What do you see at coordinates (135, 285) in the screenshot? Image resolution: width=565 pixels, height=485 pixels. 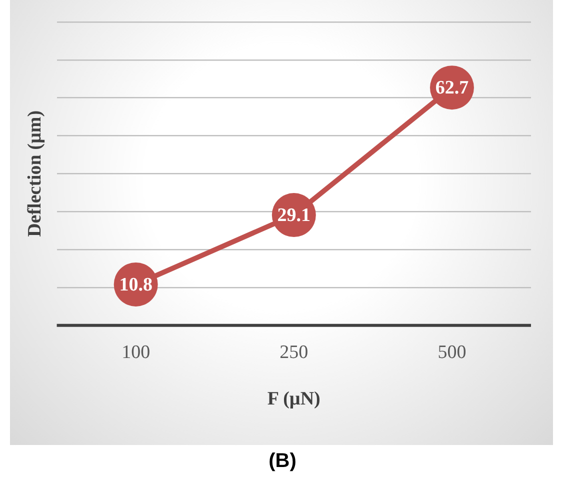 I see `data-label: 10.8` at bounding box center [135, 285].